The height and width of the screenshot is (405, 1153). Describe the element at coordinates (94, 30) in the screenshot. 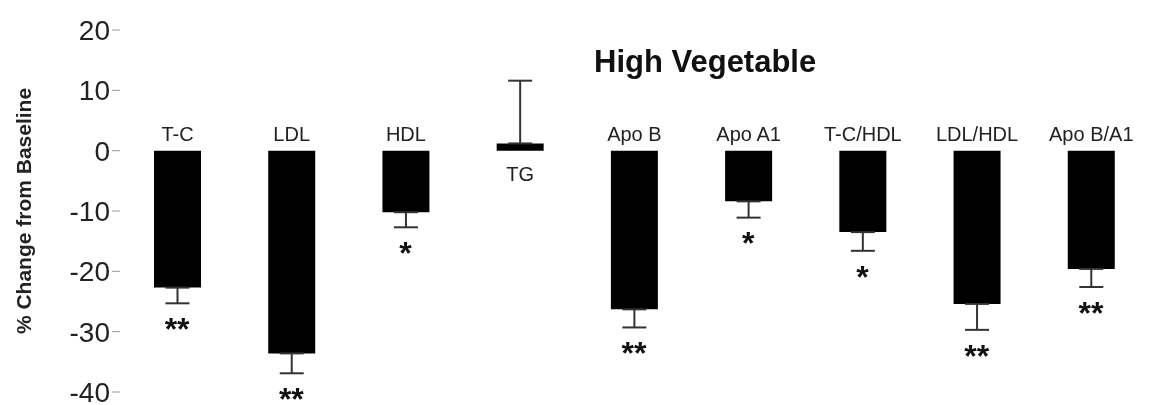

I see `y-tick-label: 20` at that location.